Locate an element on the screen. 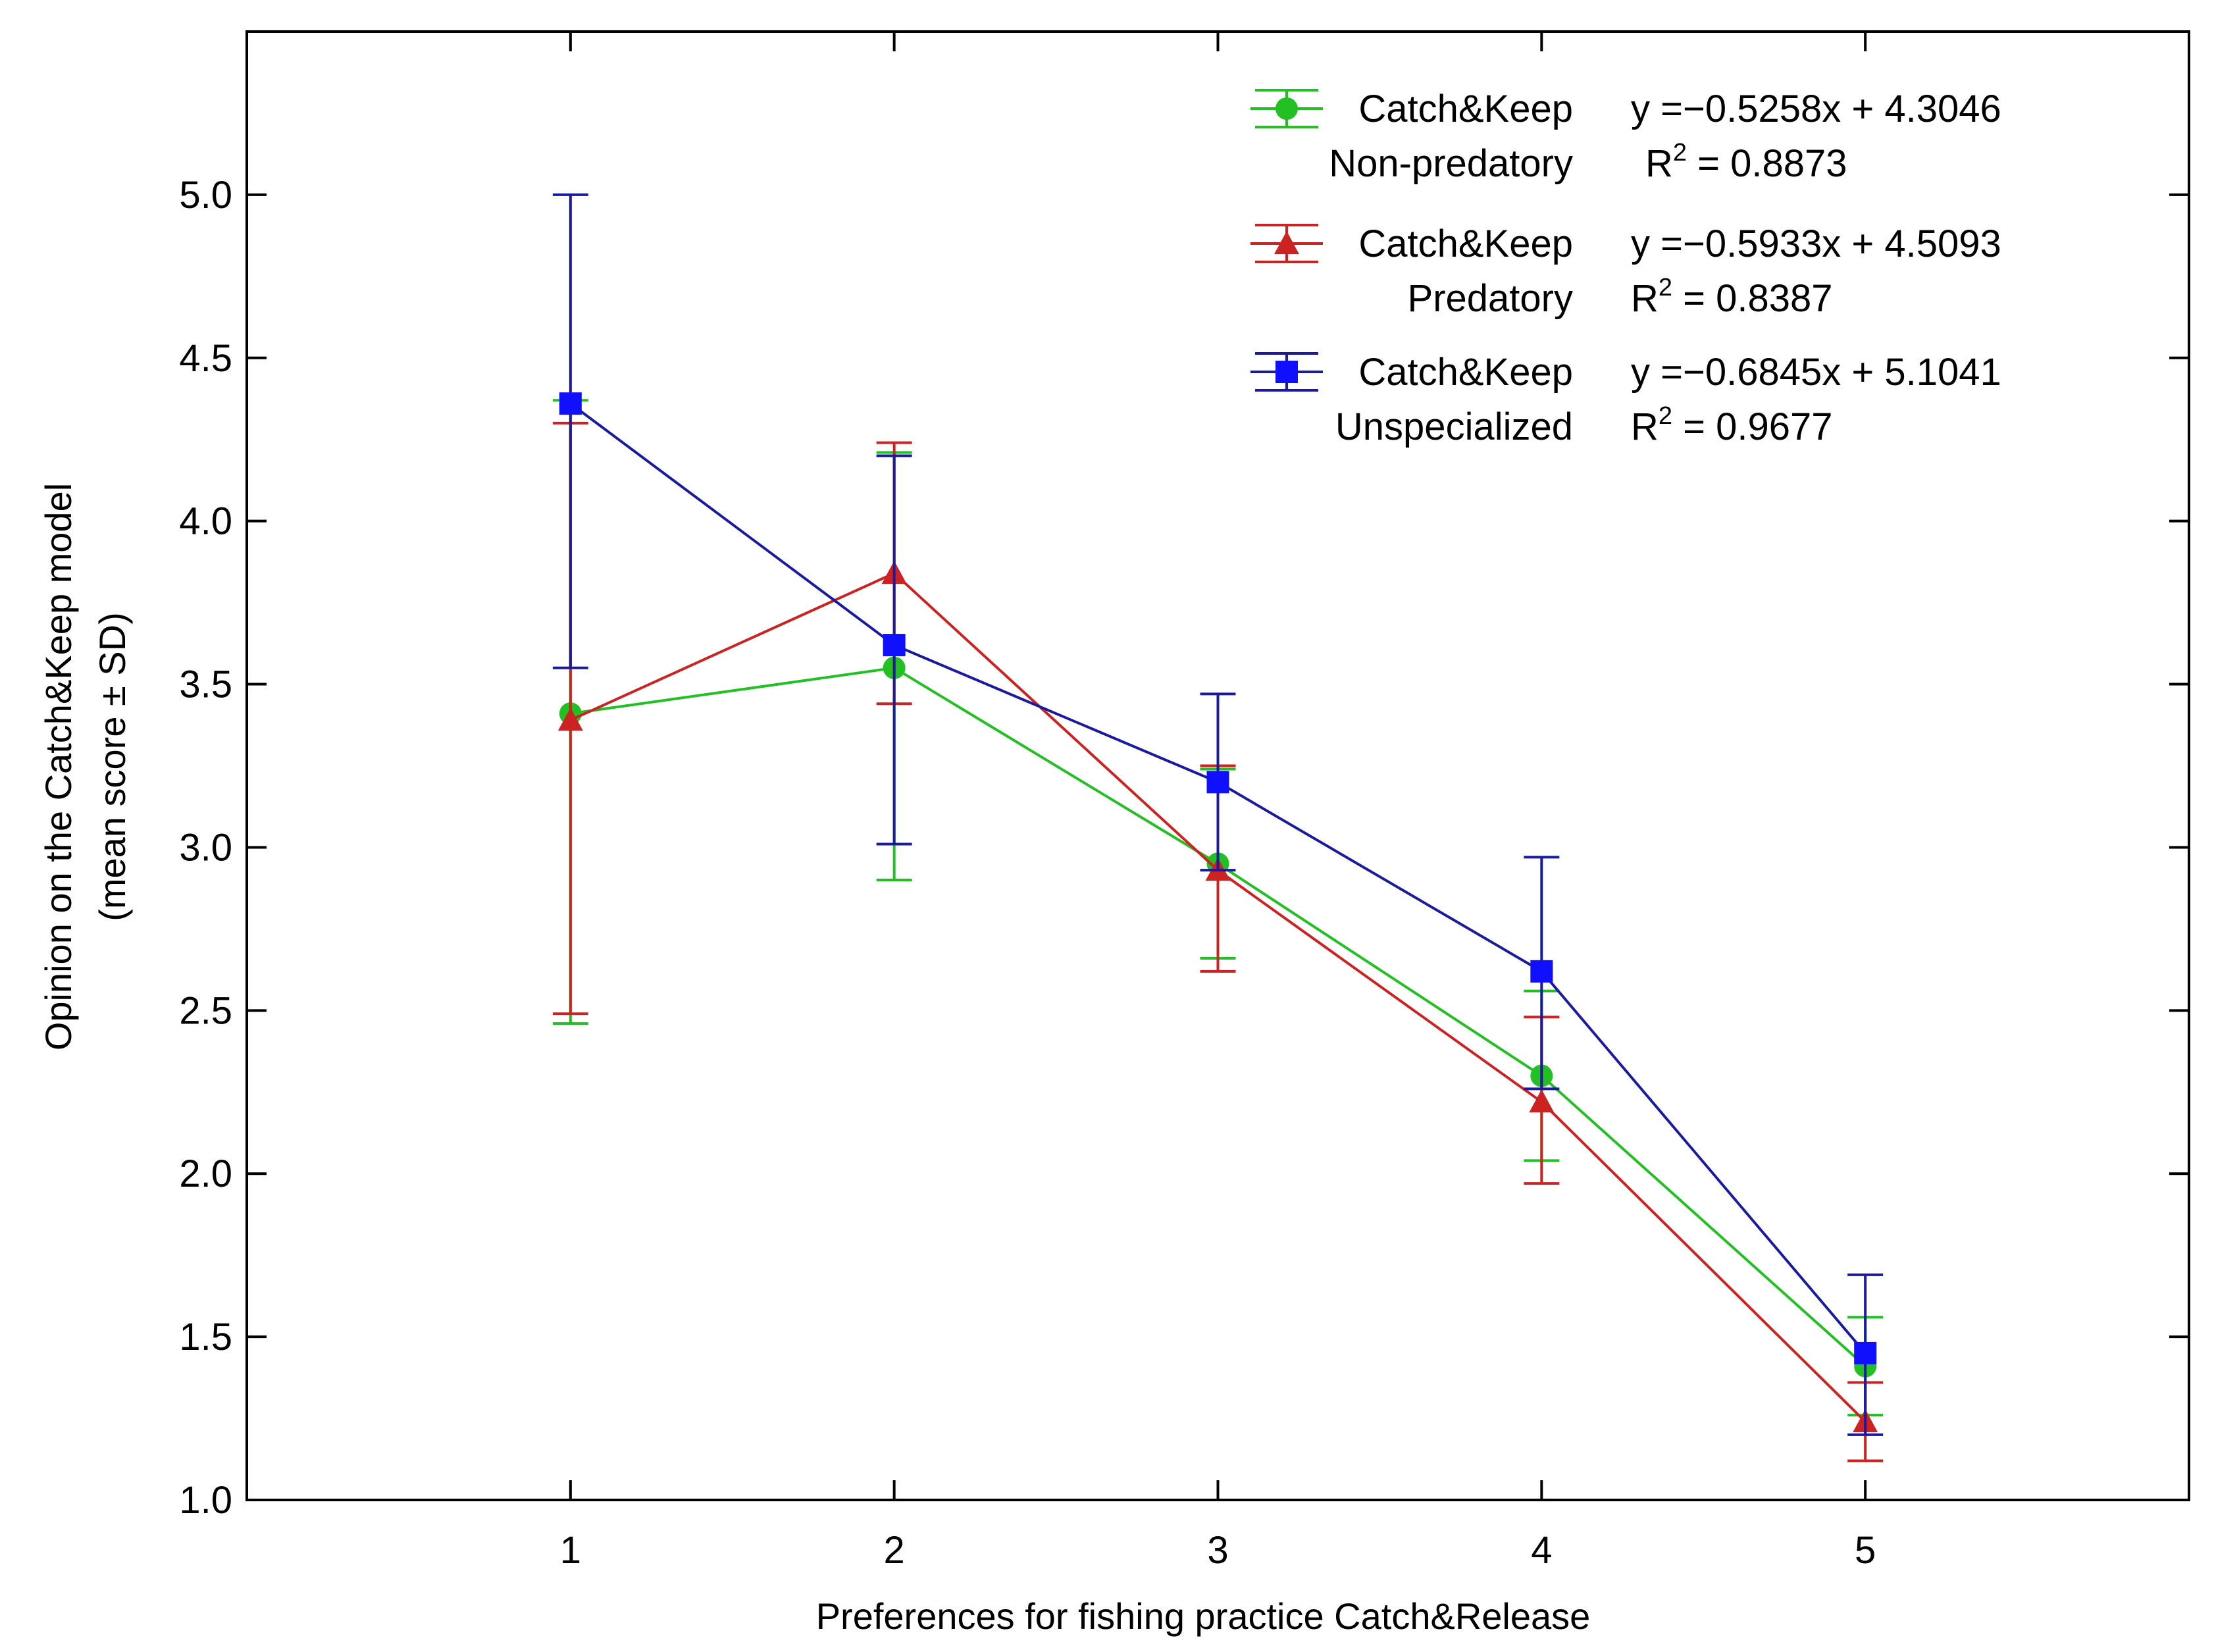 This screenshot has height=1652, width=2214. x-tick-label: 1 is located at coordinates (570, 1550).